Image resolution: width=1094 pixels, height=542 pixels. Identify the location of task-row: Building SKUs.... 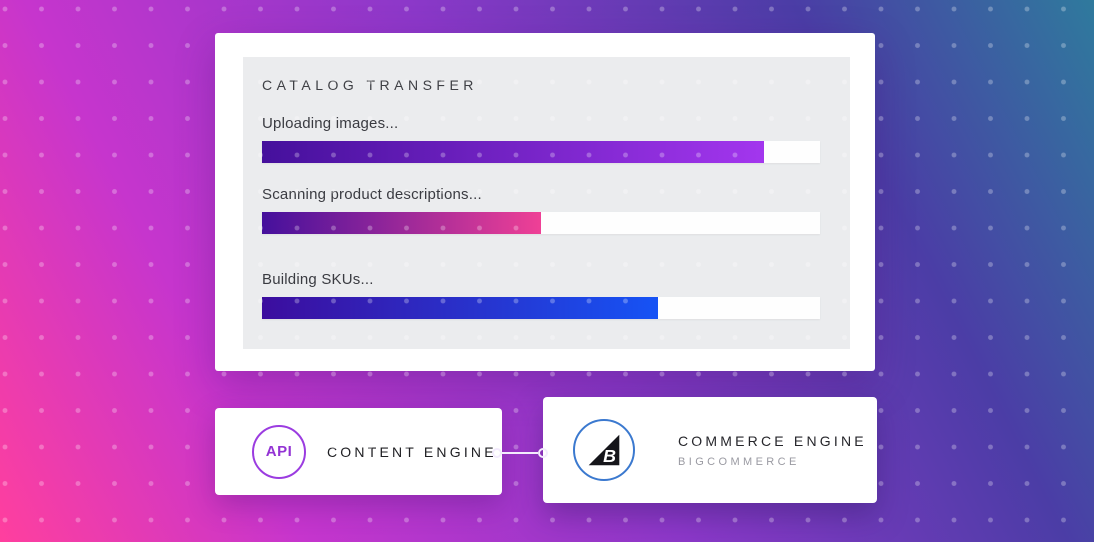
(541, 295).